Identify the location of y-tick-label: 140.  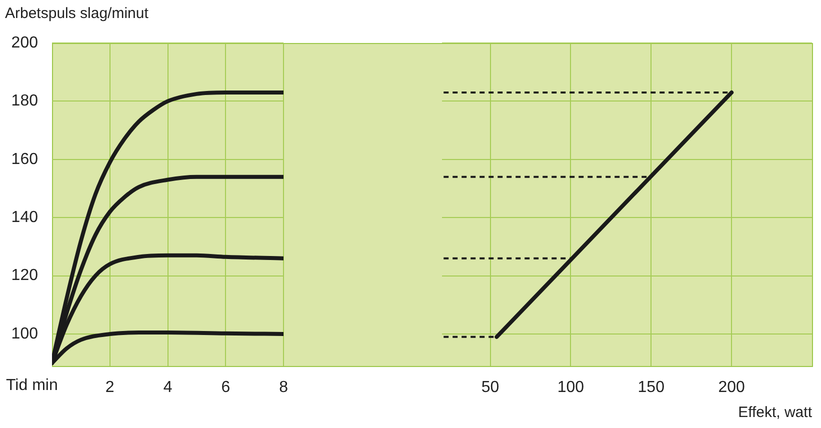
(24, 217).